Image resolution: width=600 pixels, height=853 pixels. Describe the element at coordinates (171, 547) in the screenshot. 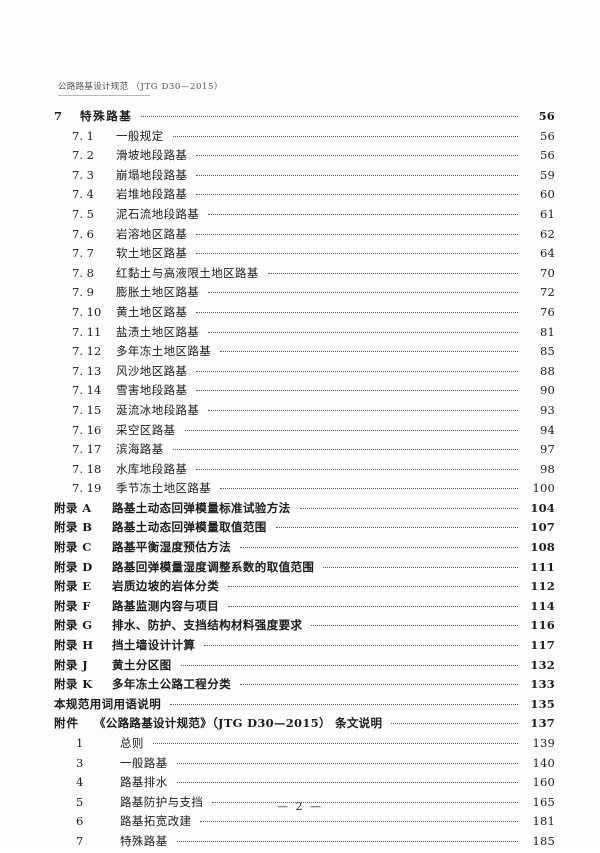

I see `toc-entry-title: 路基平衡湿度预估方法` at that location.